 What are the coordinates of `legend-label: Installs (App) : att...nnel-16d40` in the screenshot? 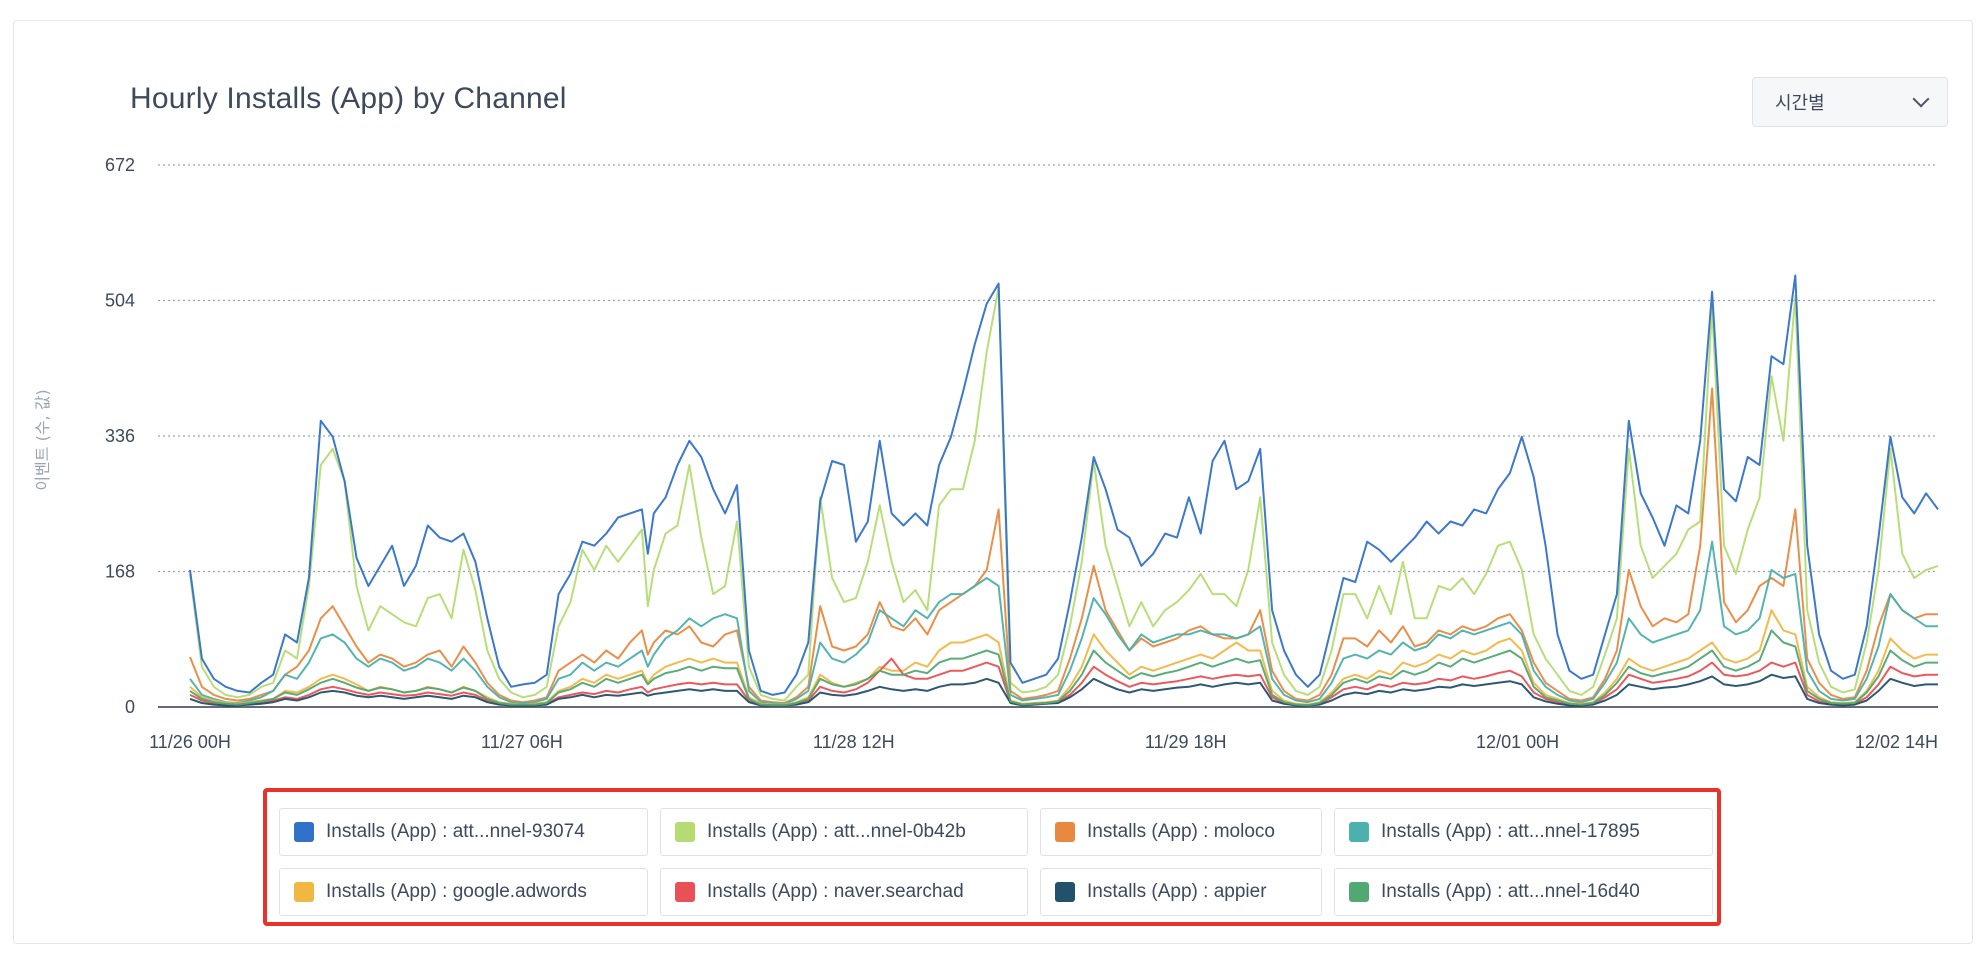 It's located at (1510, 891).